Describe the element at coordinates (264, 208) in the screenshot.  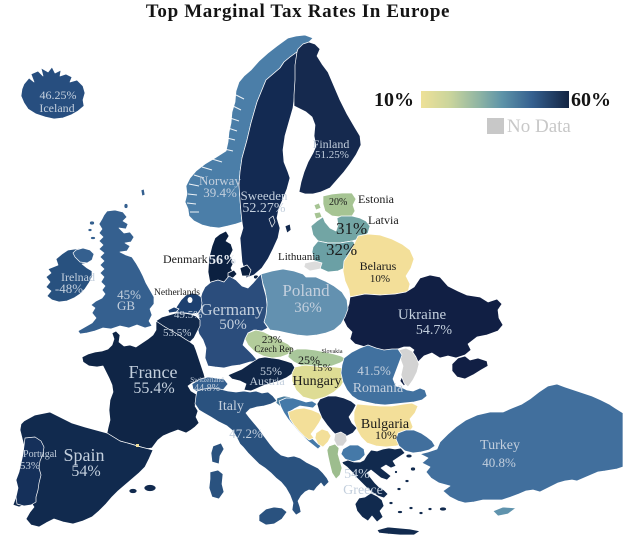
I see `svg-text: 52.27%` at that location.